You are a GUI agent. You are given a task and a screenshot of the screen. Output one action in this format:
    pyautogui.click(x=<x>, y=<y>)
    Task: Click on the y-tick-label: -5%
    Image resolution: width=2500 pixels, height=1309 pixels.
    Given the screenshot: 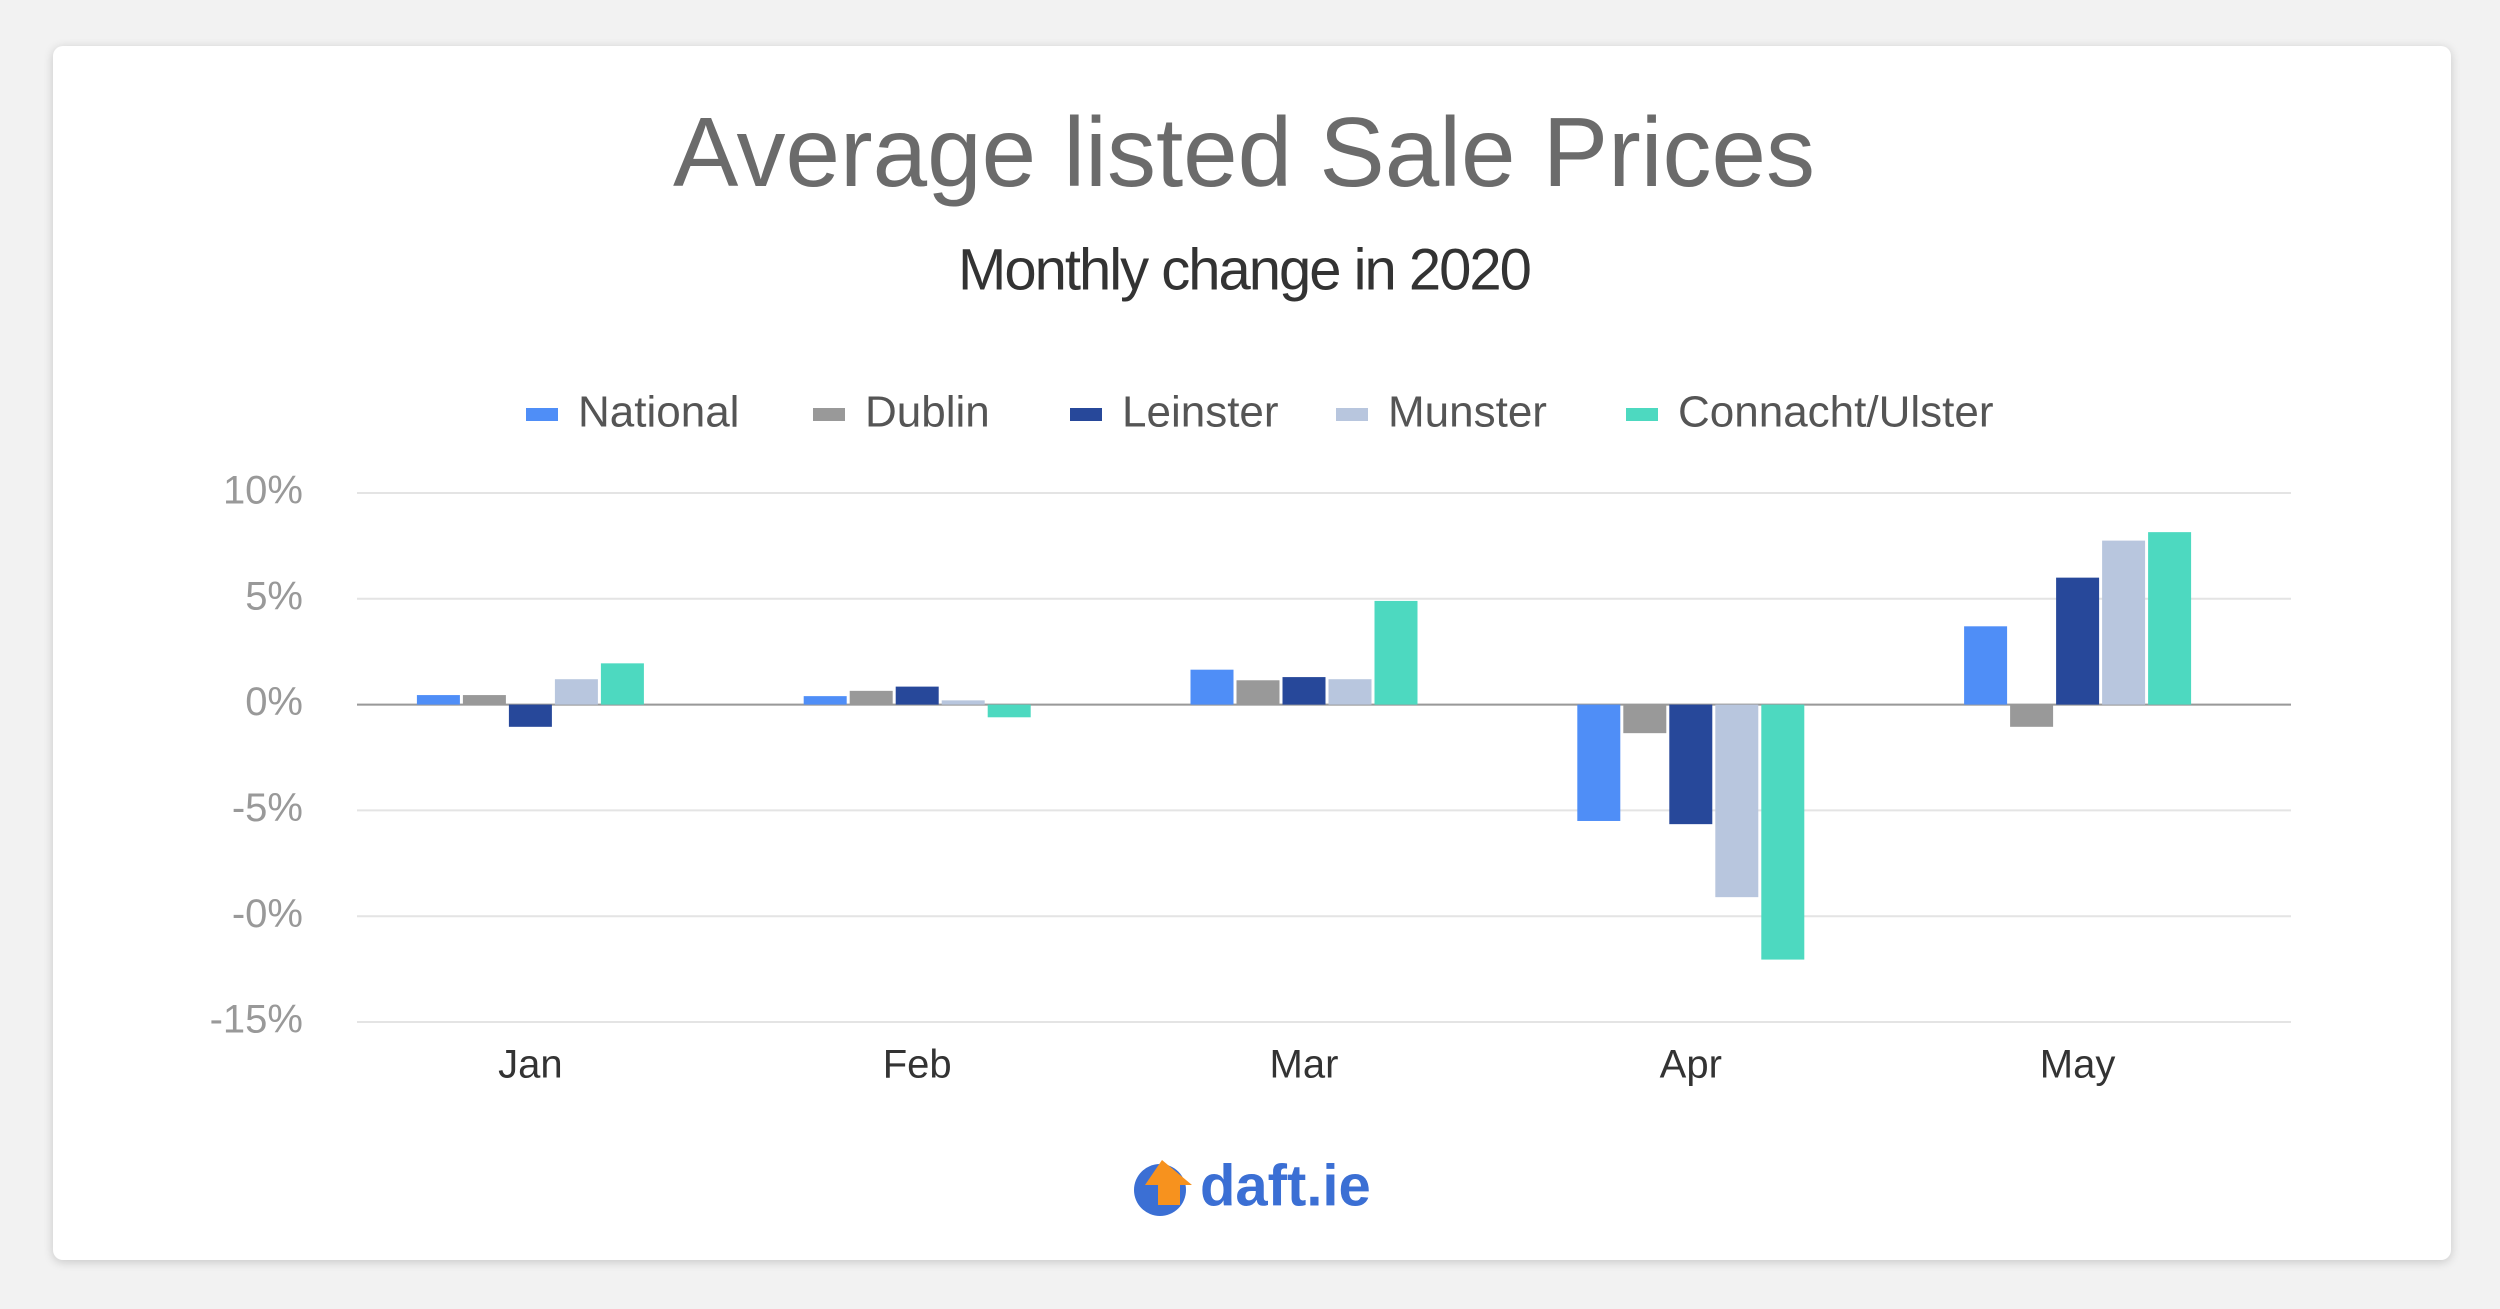 What is the action you would take?
    pyautogui.click(x=267, y=808)
    